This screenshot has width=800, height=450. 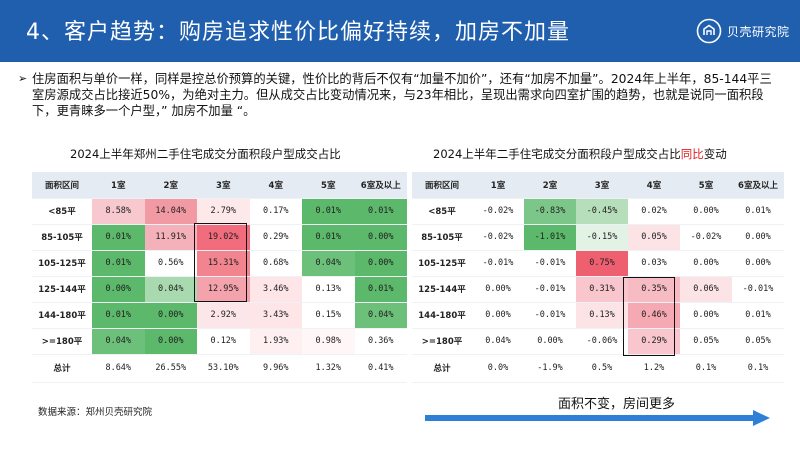 What do you see at coordinates (442, 263) in the screenshot?
I see `row-label: 105-125平` at bounding box center [442, 263].